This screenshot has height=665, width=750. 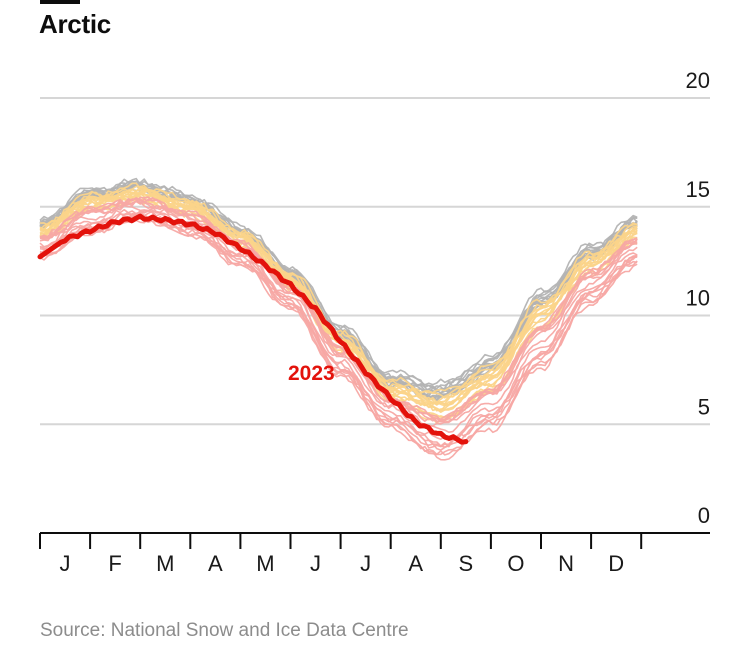 I want to click on x-tick-label-4: M, so click(x=265, y=563).